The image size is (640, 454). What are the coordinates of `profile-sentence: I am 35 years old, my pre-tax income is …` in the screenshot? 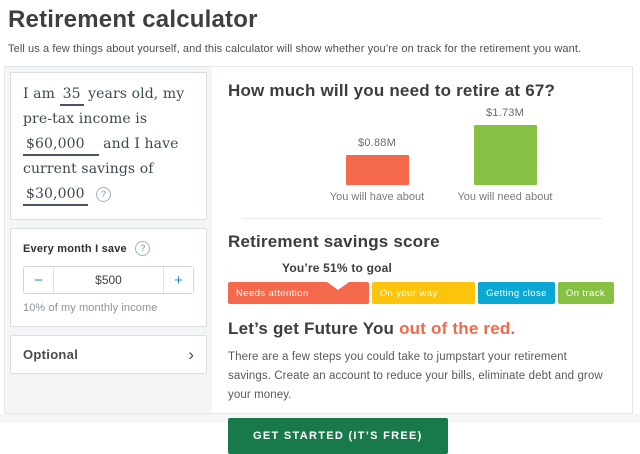 It's located at (108, 144).